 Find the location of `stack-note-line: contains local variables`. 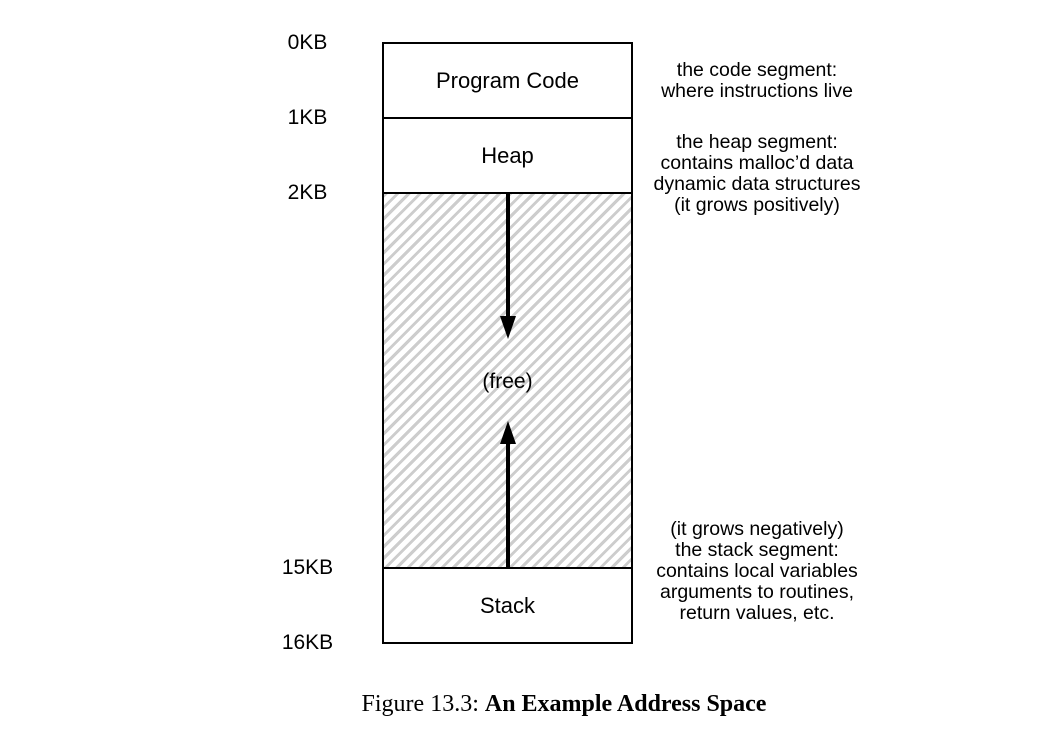

stack-note-line: contains local variables is located at coordinates (757, 571).